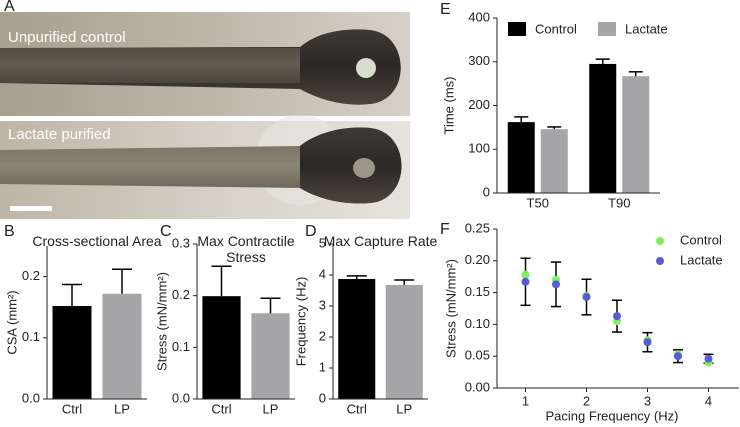 This screenshot has height=427, width=740. What do you see at coordinates (477, 386) in the screenshot?
I see `y-tick-label: 0.00` at bounding box center [477, 386].